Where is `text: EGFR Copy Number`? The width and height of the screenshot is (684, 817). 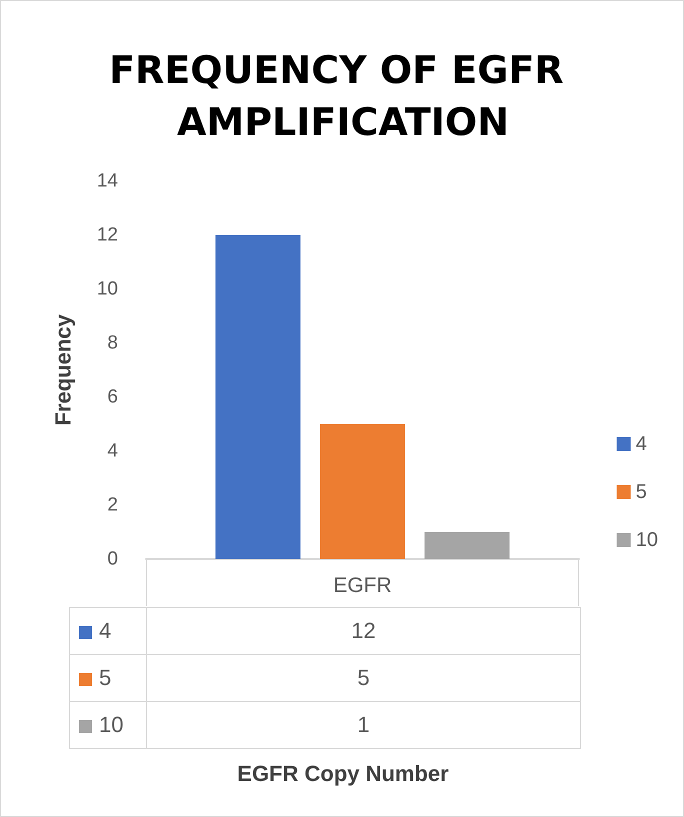 text: EGFR Copy Number is located at coordinates (343, 774).